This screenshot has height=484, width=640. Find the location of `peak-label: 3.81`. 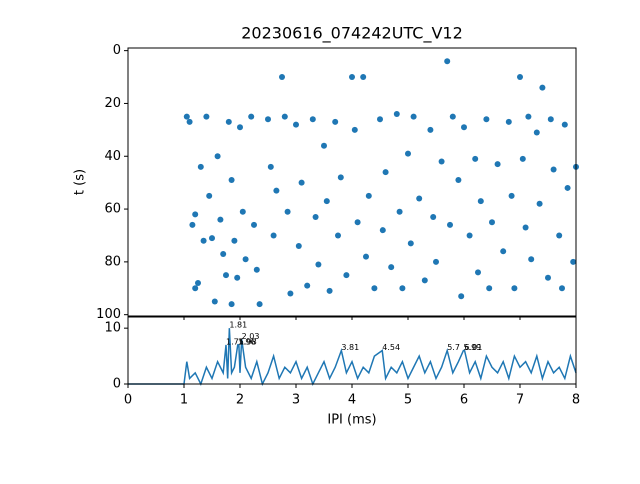

peak-label: 3.81 is located at coordinates (350, 347).